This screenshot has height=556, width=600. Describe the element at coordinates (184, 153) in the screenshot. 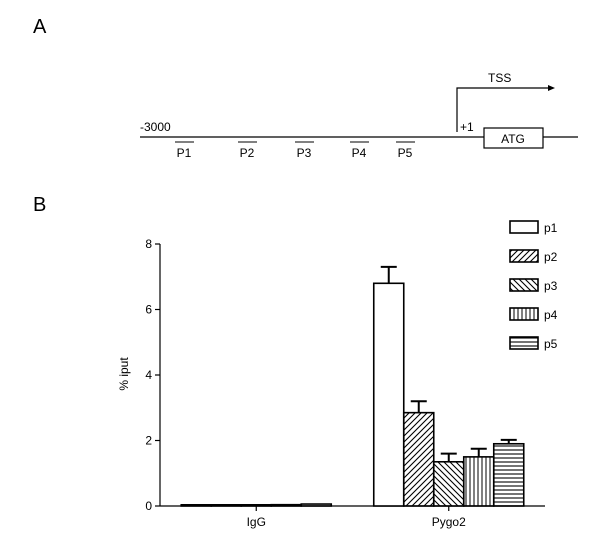

I see `primer-label-p1: P1` at that location.